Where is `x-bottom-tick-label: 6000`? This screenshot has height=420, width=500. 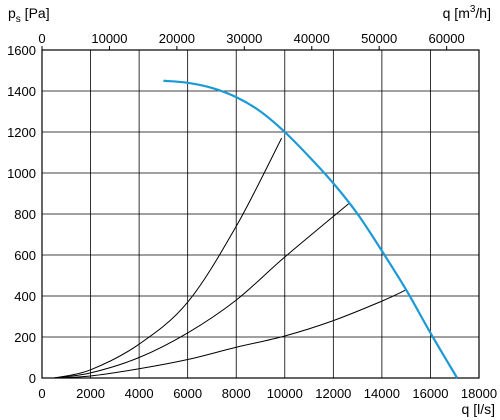 x-bottom-tick-label: 6000 is located at coordinates (187, 393).